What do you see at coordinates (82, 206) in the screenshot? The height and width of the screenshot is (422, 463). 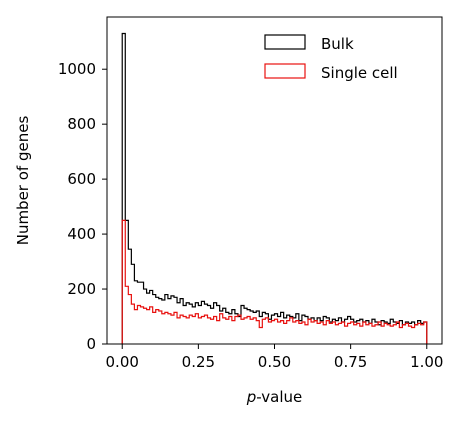 I see `y-axis: 0 200 400 600 800 1000` at bounding box center [82, 206].